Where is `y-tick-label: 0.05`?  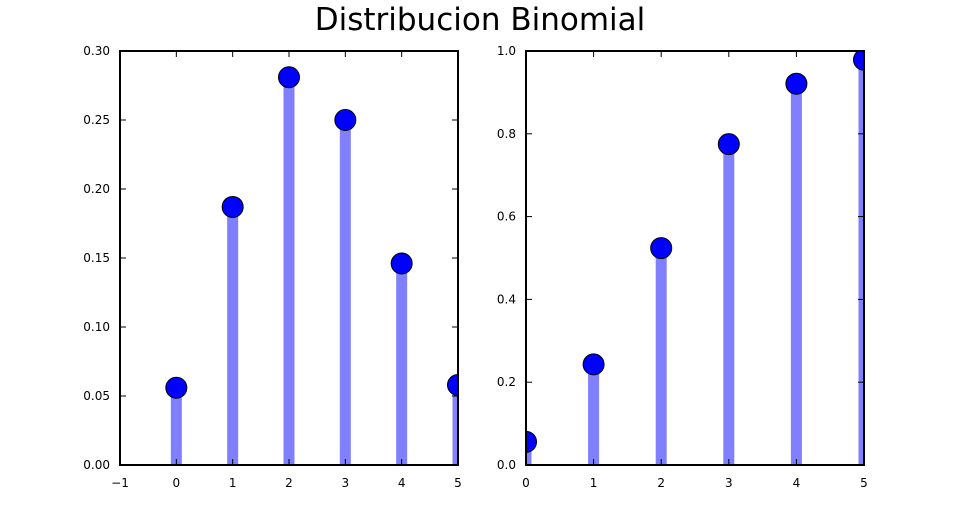 y-tick-label: 0.05 is located at coordinates (96, 396).